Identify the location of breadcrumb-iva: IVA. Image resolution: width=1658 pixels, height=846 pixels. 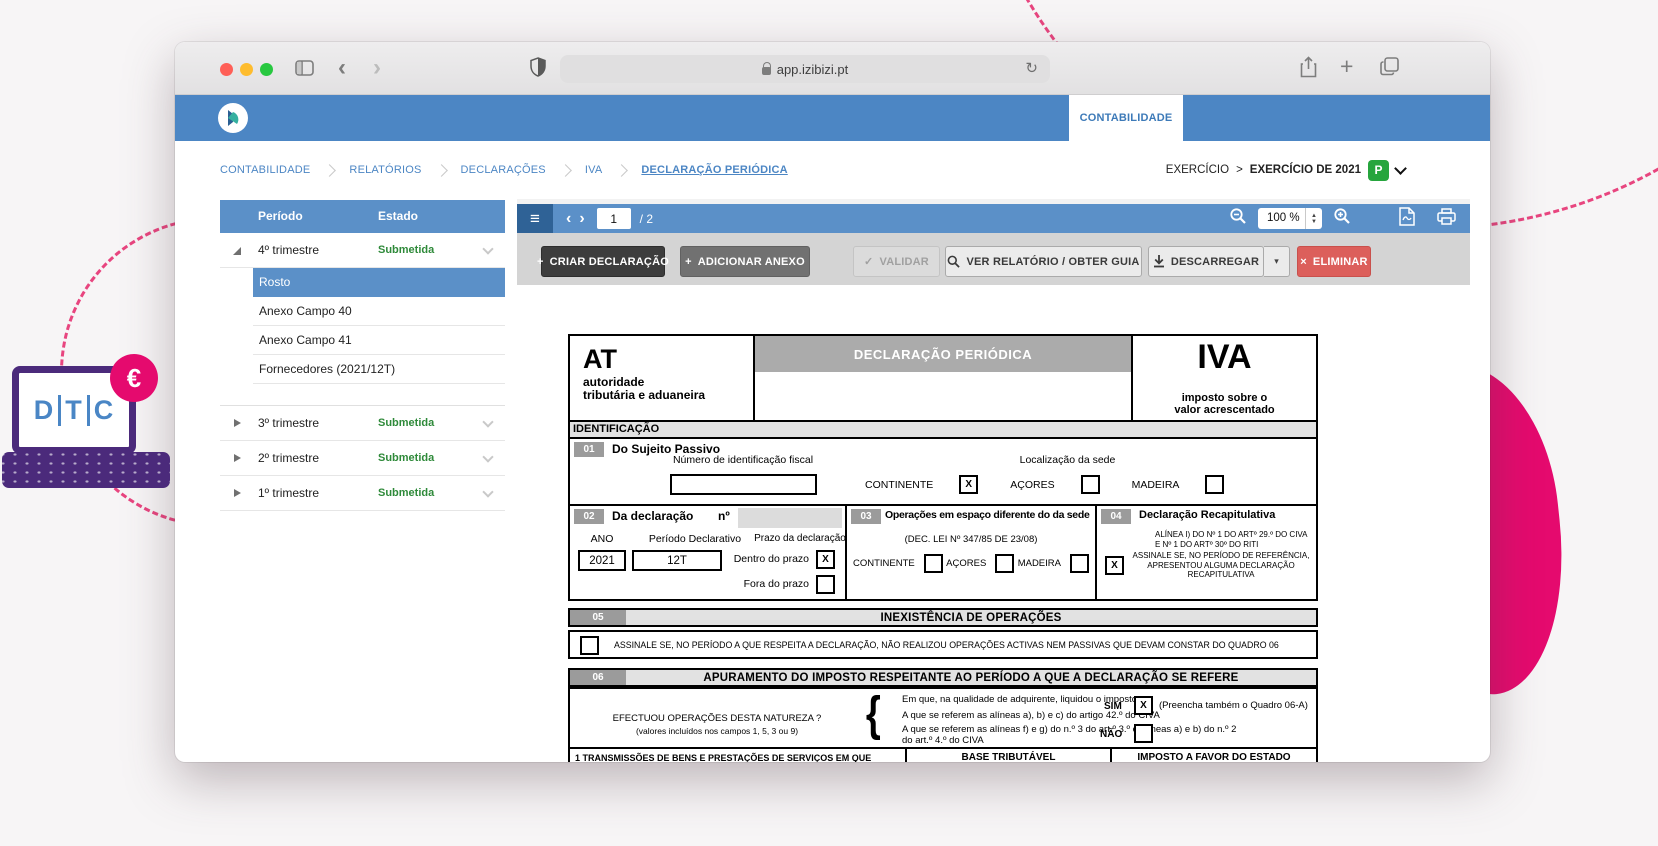
(593, 170).